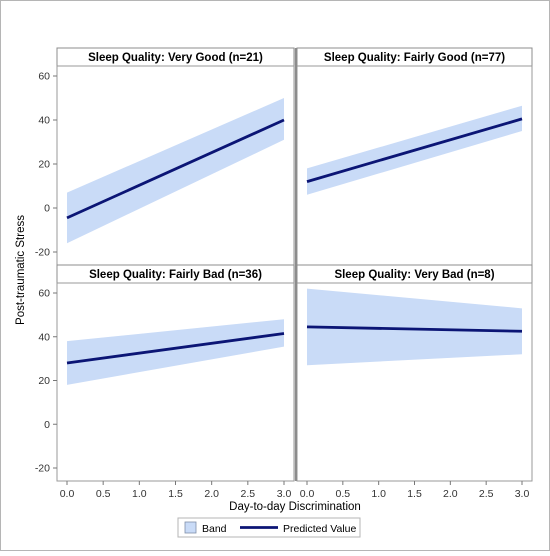  I want to click on legend-border, so click(269, 527).